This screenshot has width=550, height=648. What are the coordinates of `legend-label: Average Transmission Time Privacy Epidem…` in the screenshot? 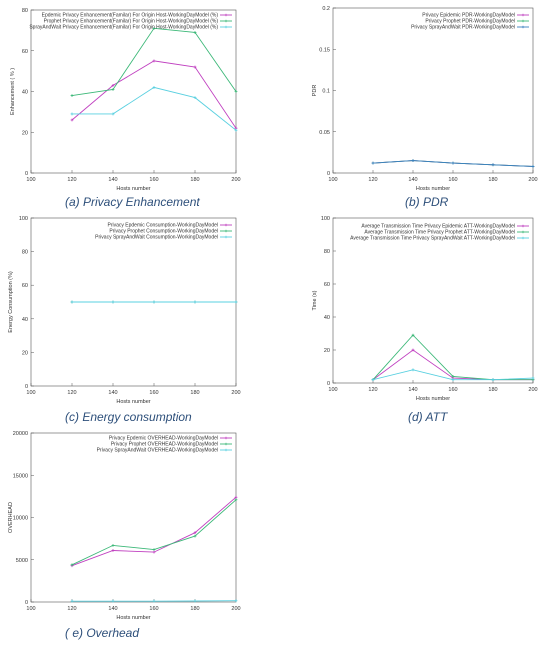 It's located at (438, 227).